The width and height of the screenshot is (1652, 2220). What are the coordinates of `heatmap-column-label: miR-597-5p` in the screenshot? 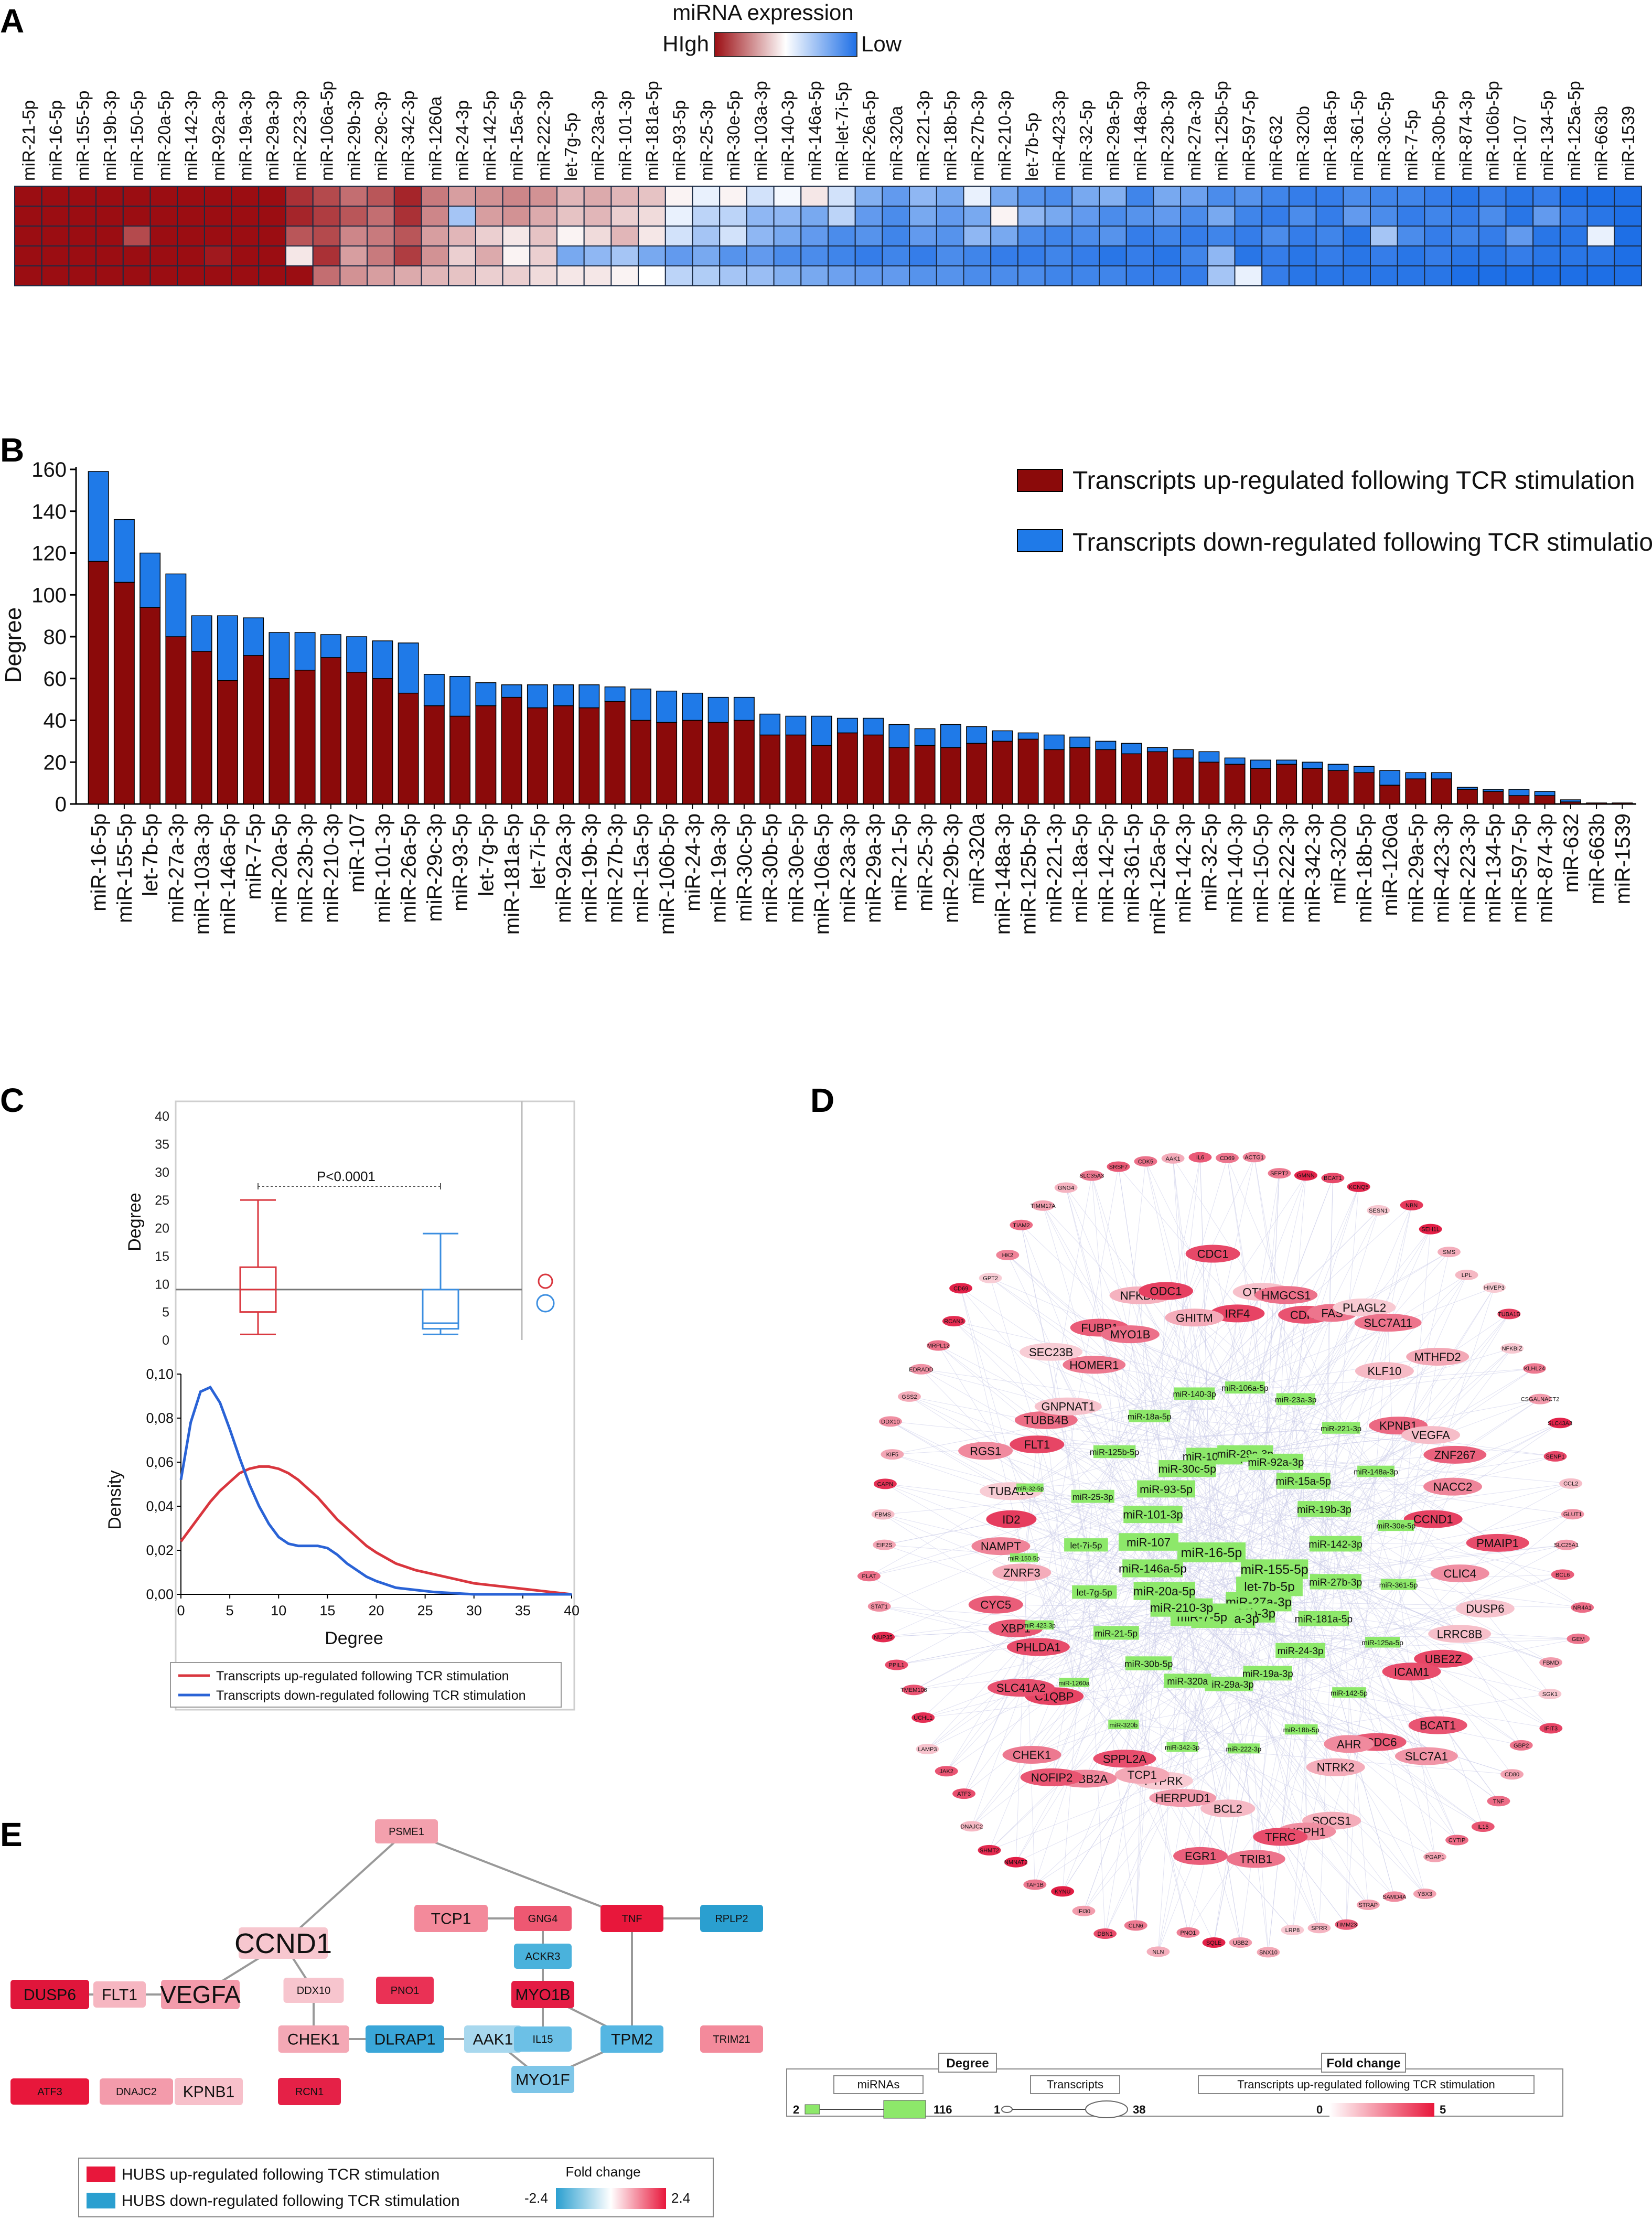 It's located at (1248, 136).